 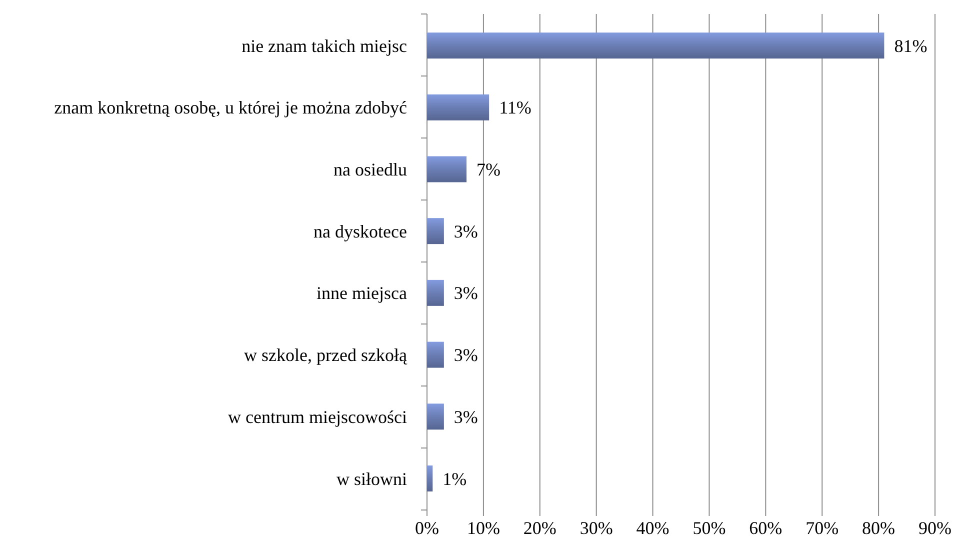 I want to click on data-label: 1%, so click(x=454, y=478).